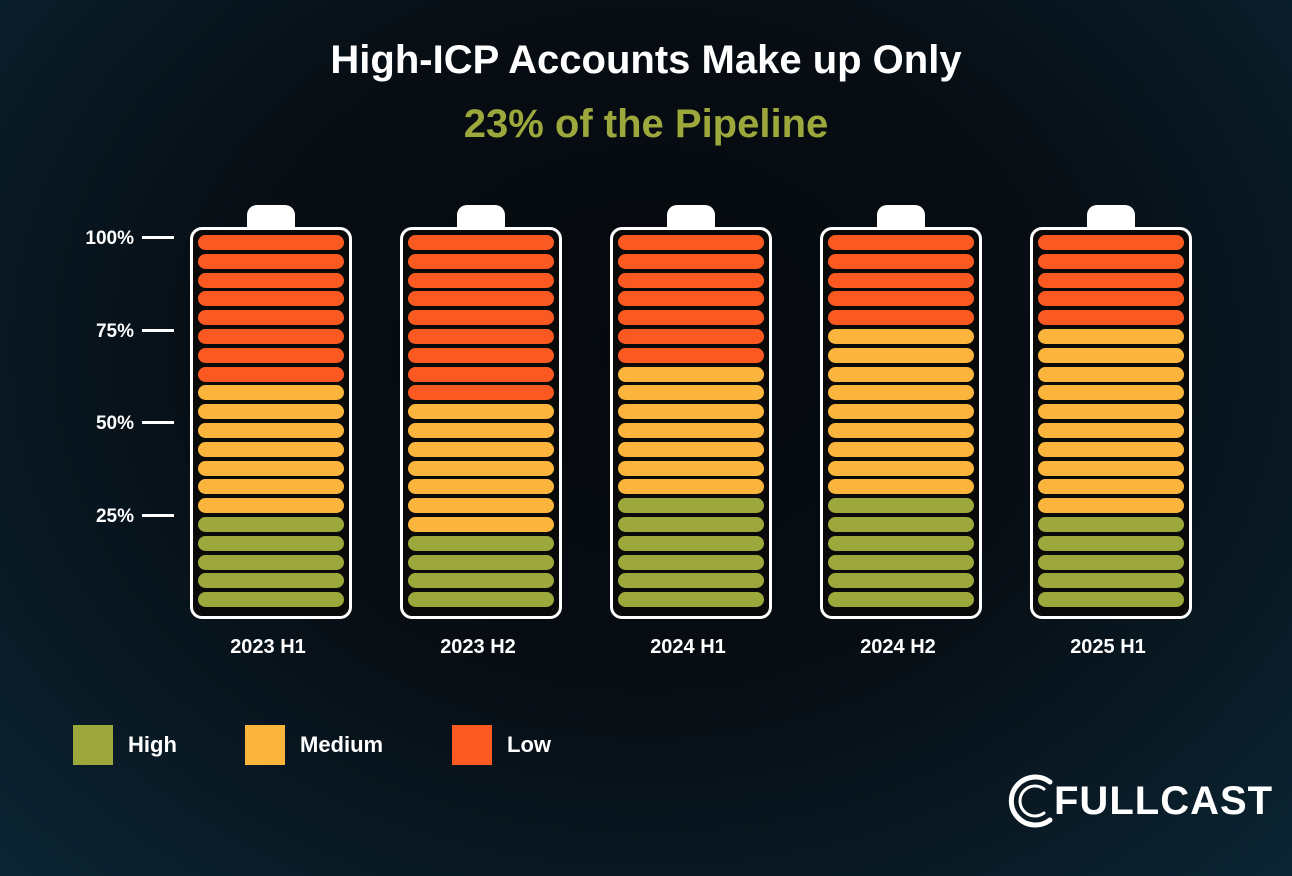 The height and width of the screenshot is (876, 1292). What do you see at coordinates (114, 516) in the screenshot?
I see `y-tick-label: 25%` at bounding box center [114, 516].